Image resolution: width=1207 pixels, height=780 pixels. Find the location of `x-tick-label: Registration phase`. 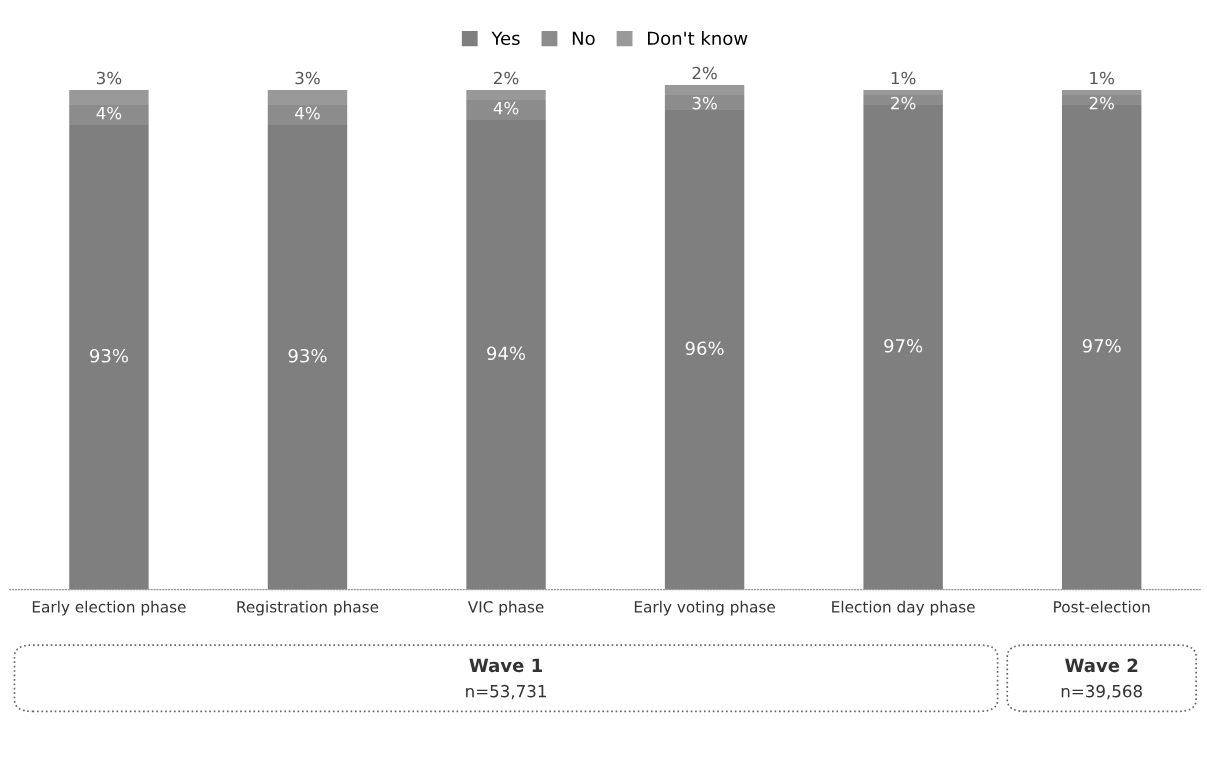

x-tick-label: Registration phase is located at coordinates (308, 608).